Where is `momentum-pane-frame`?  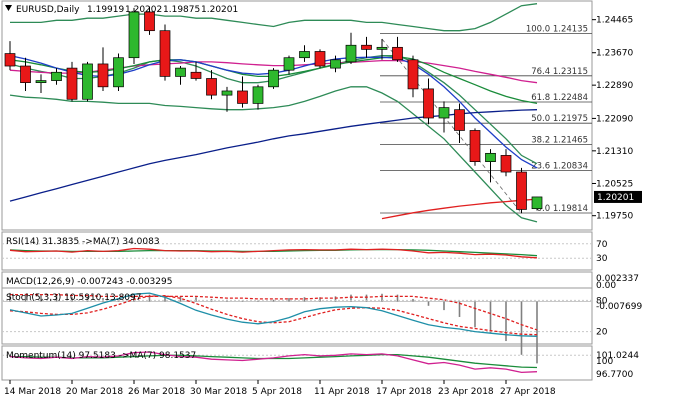
momentum-pane-frame is located at coordinates (297, 363).